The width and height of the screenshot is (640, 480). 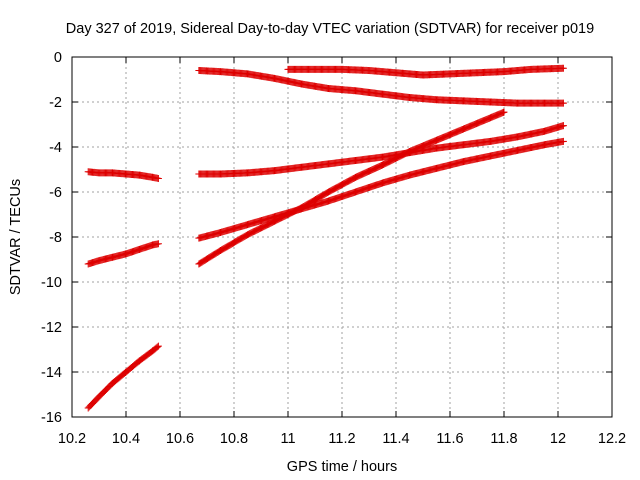 What do you see at coordinates (126, 439) in the screenshot?
I see `x-tick-label: 10.4` at bounding box center [126, 439].